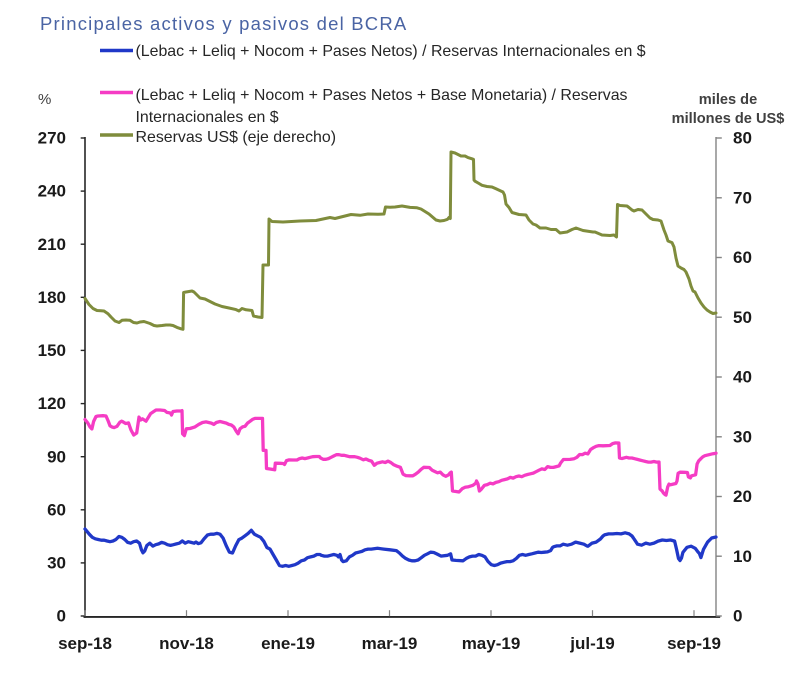 Image resolution: width=800 pixels, height=680 pixels. What do you see at coordinates (742, 138) in the screenshot?
I see `svg-text: 80` at bounding box center [742, 138].